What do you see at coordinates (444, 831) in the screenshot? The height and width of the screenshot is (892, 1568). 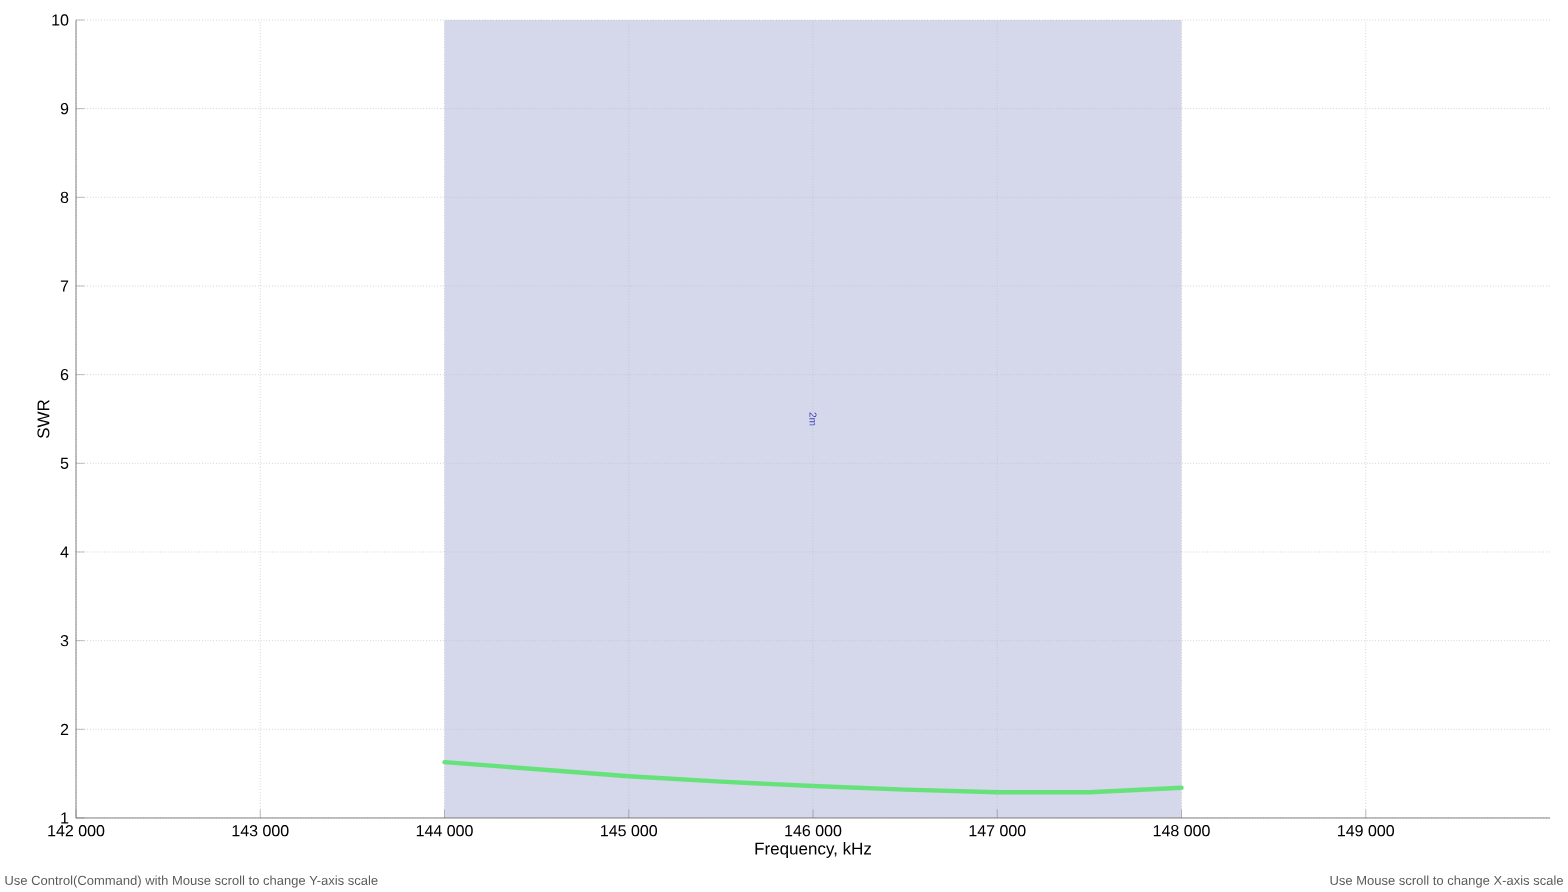 I see `x-tick-label: 144 000` at bounding box center [444, 831].